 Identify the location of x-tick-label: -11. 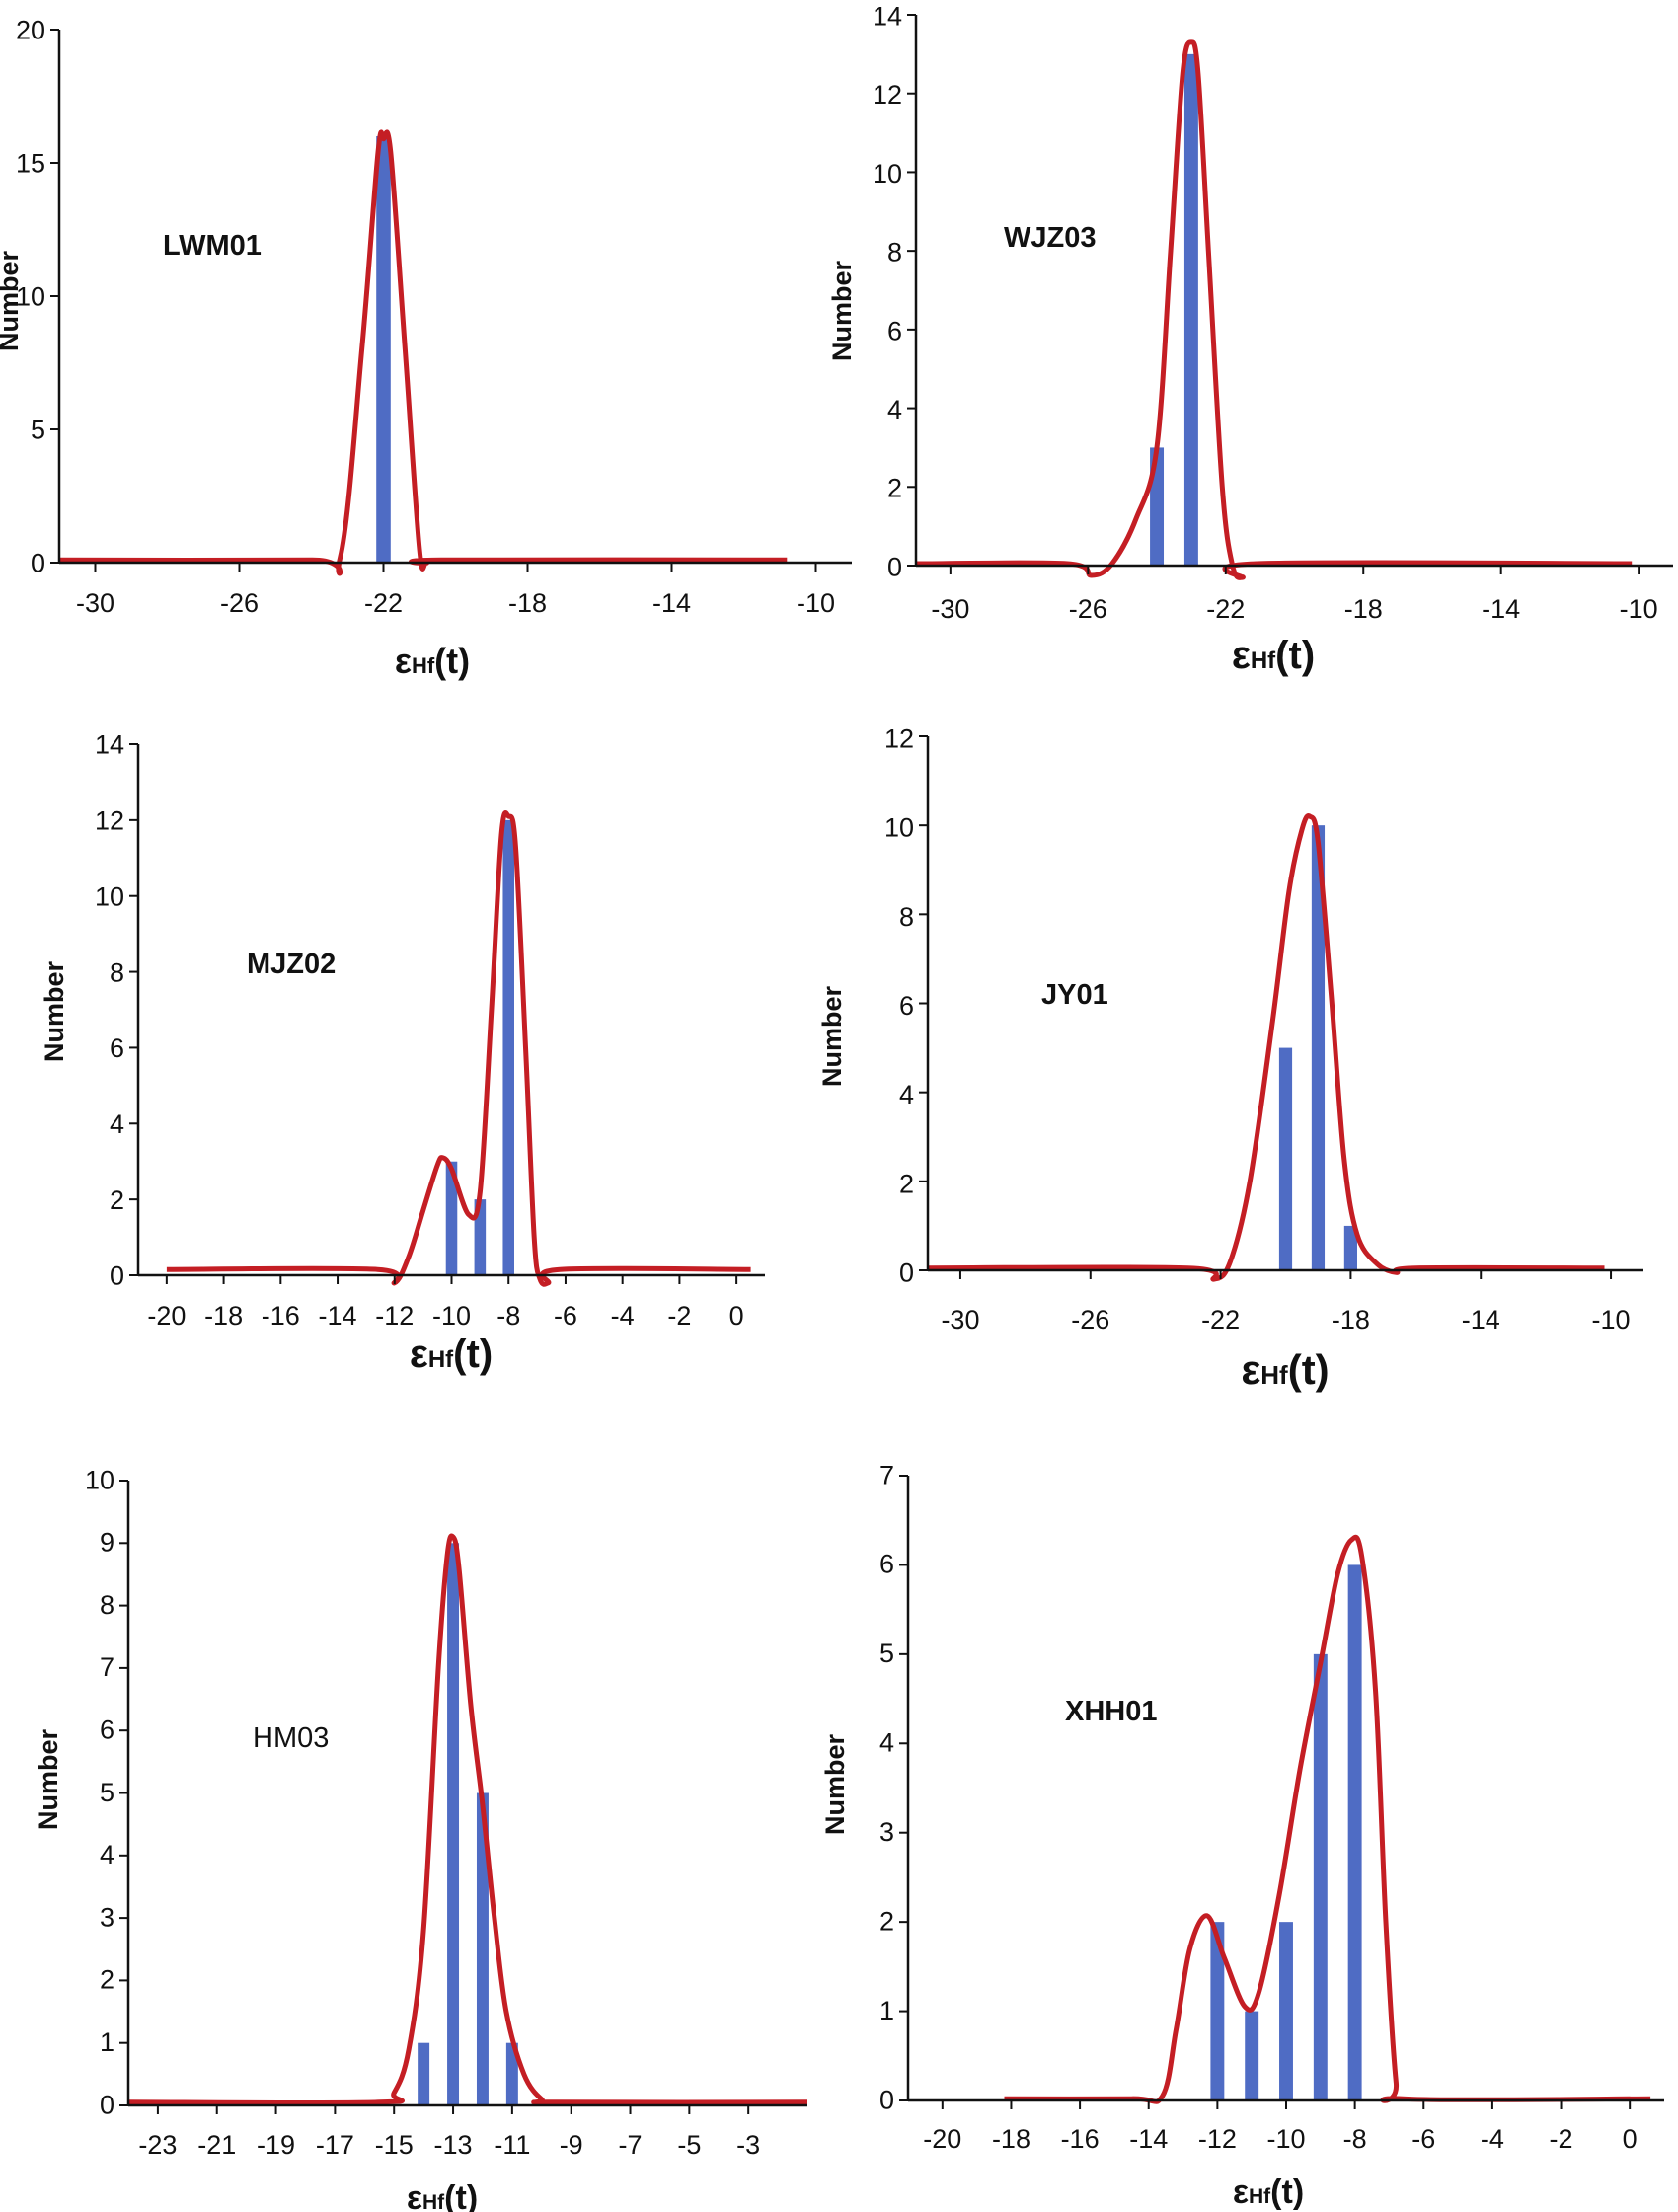
(512, 2145).